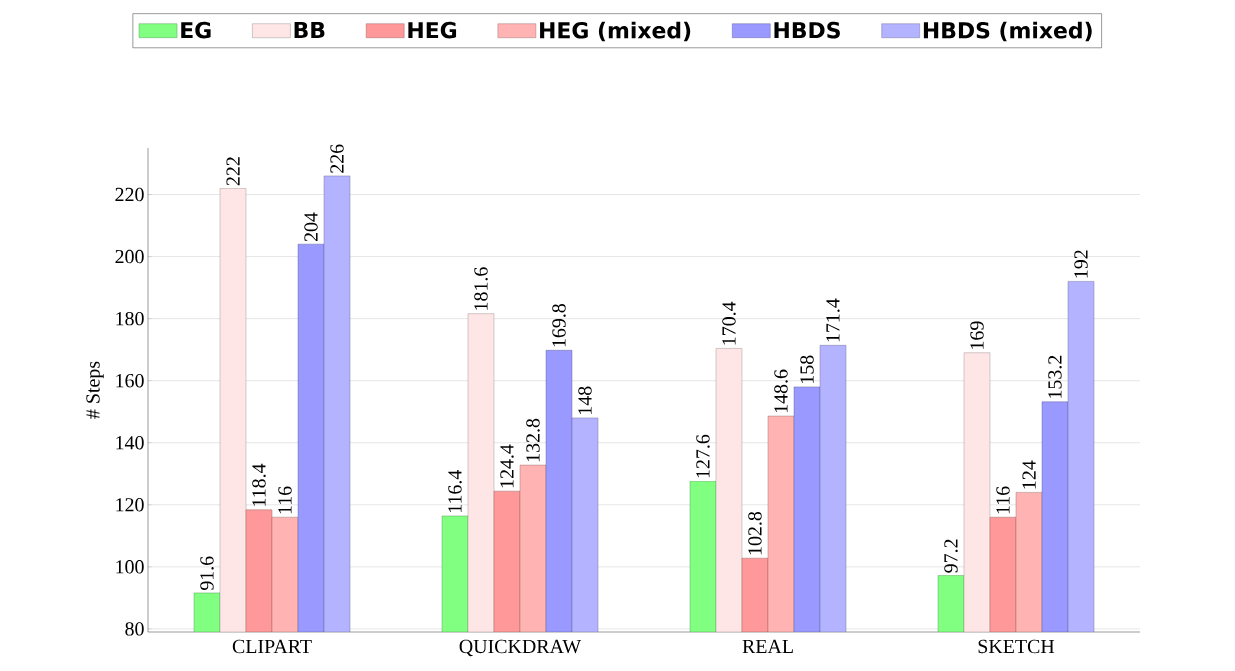 The image size is (1235, 671). What do you see at coordinates (1055, 376) in the screenshot?
I see `data-label: 153.2` at bounding box center [1055, 376].